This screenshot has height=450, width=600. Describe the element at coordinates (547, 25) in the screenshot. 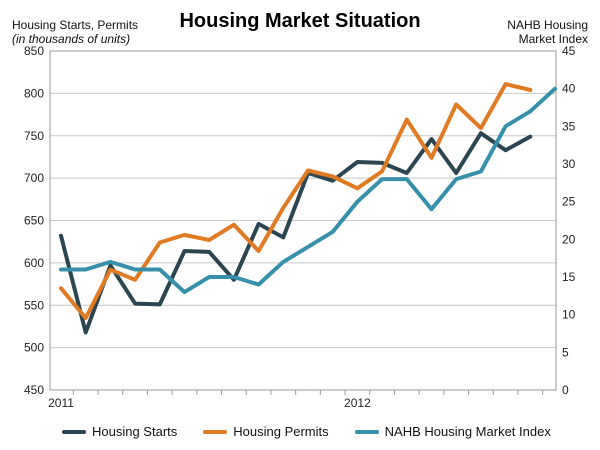

I see `right-axis-label-line1: NAHB Housing` at that location.